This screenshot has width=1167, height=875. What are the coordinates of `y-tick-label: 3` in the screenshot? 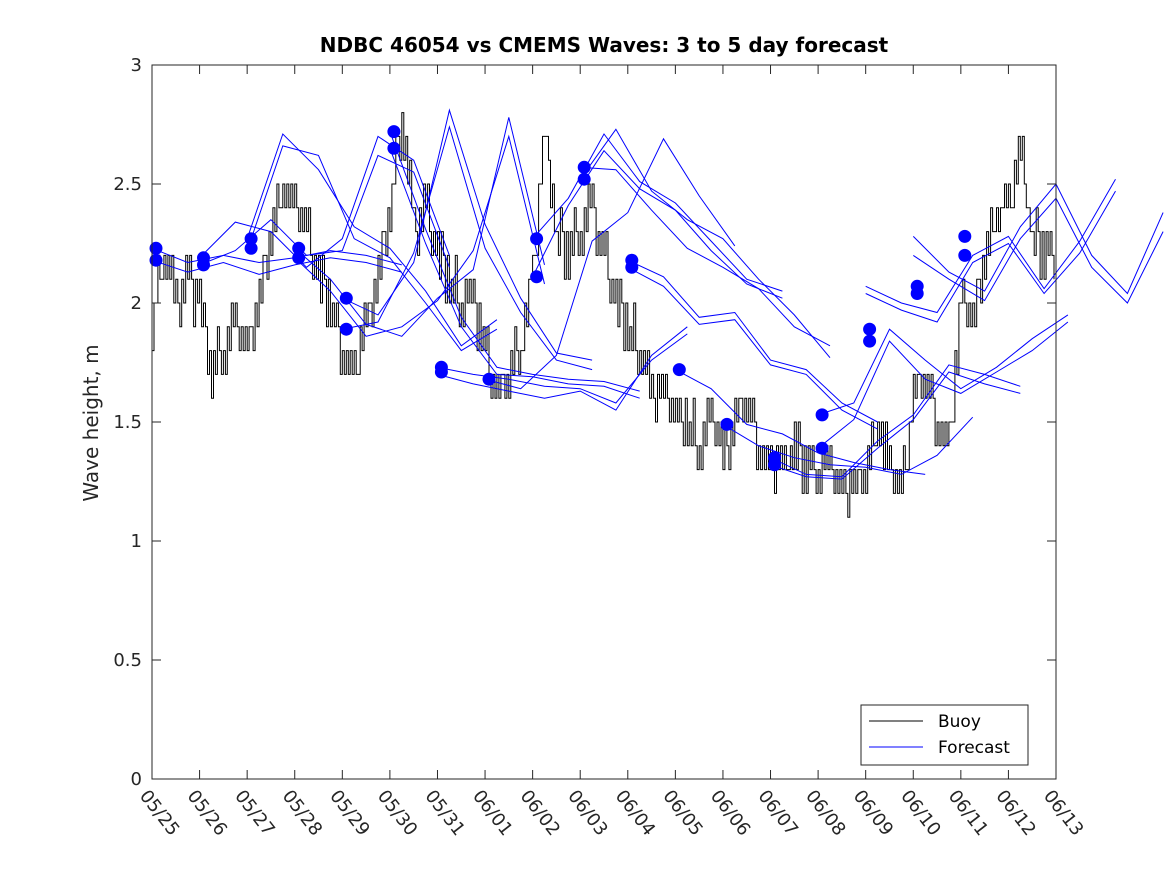 It's located at (136, 65).